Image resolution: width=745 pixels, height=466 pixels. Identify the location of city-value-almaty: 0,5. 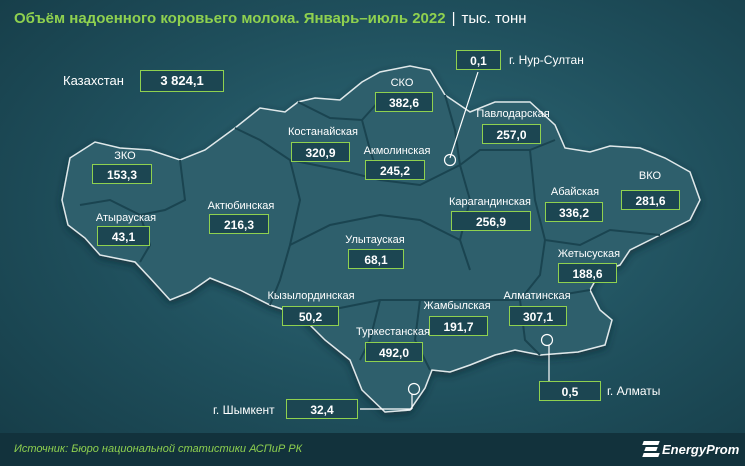
(570, 391).